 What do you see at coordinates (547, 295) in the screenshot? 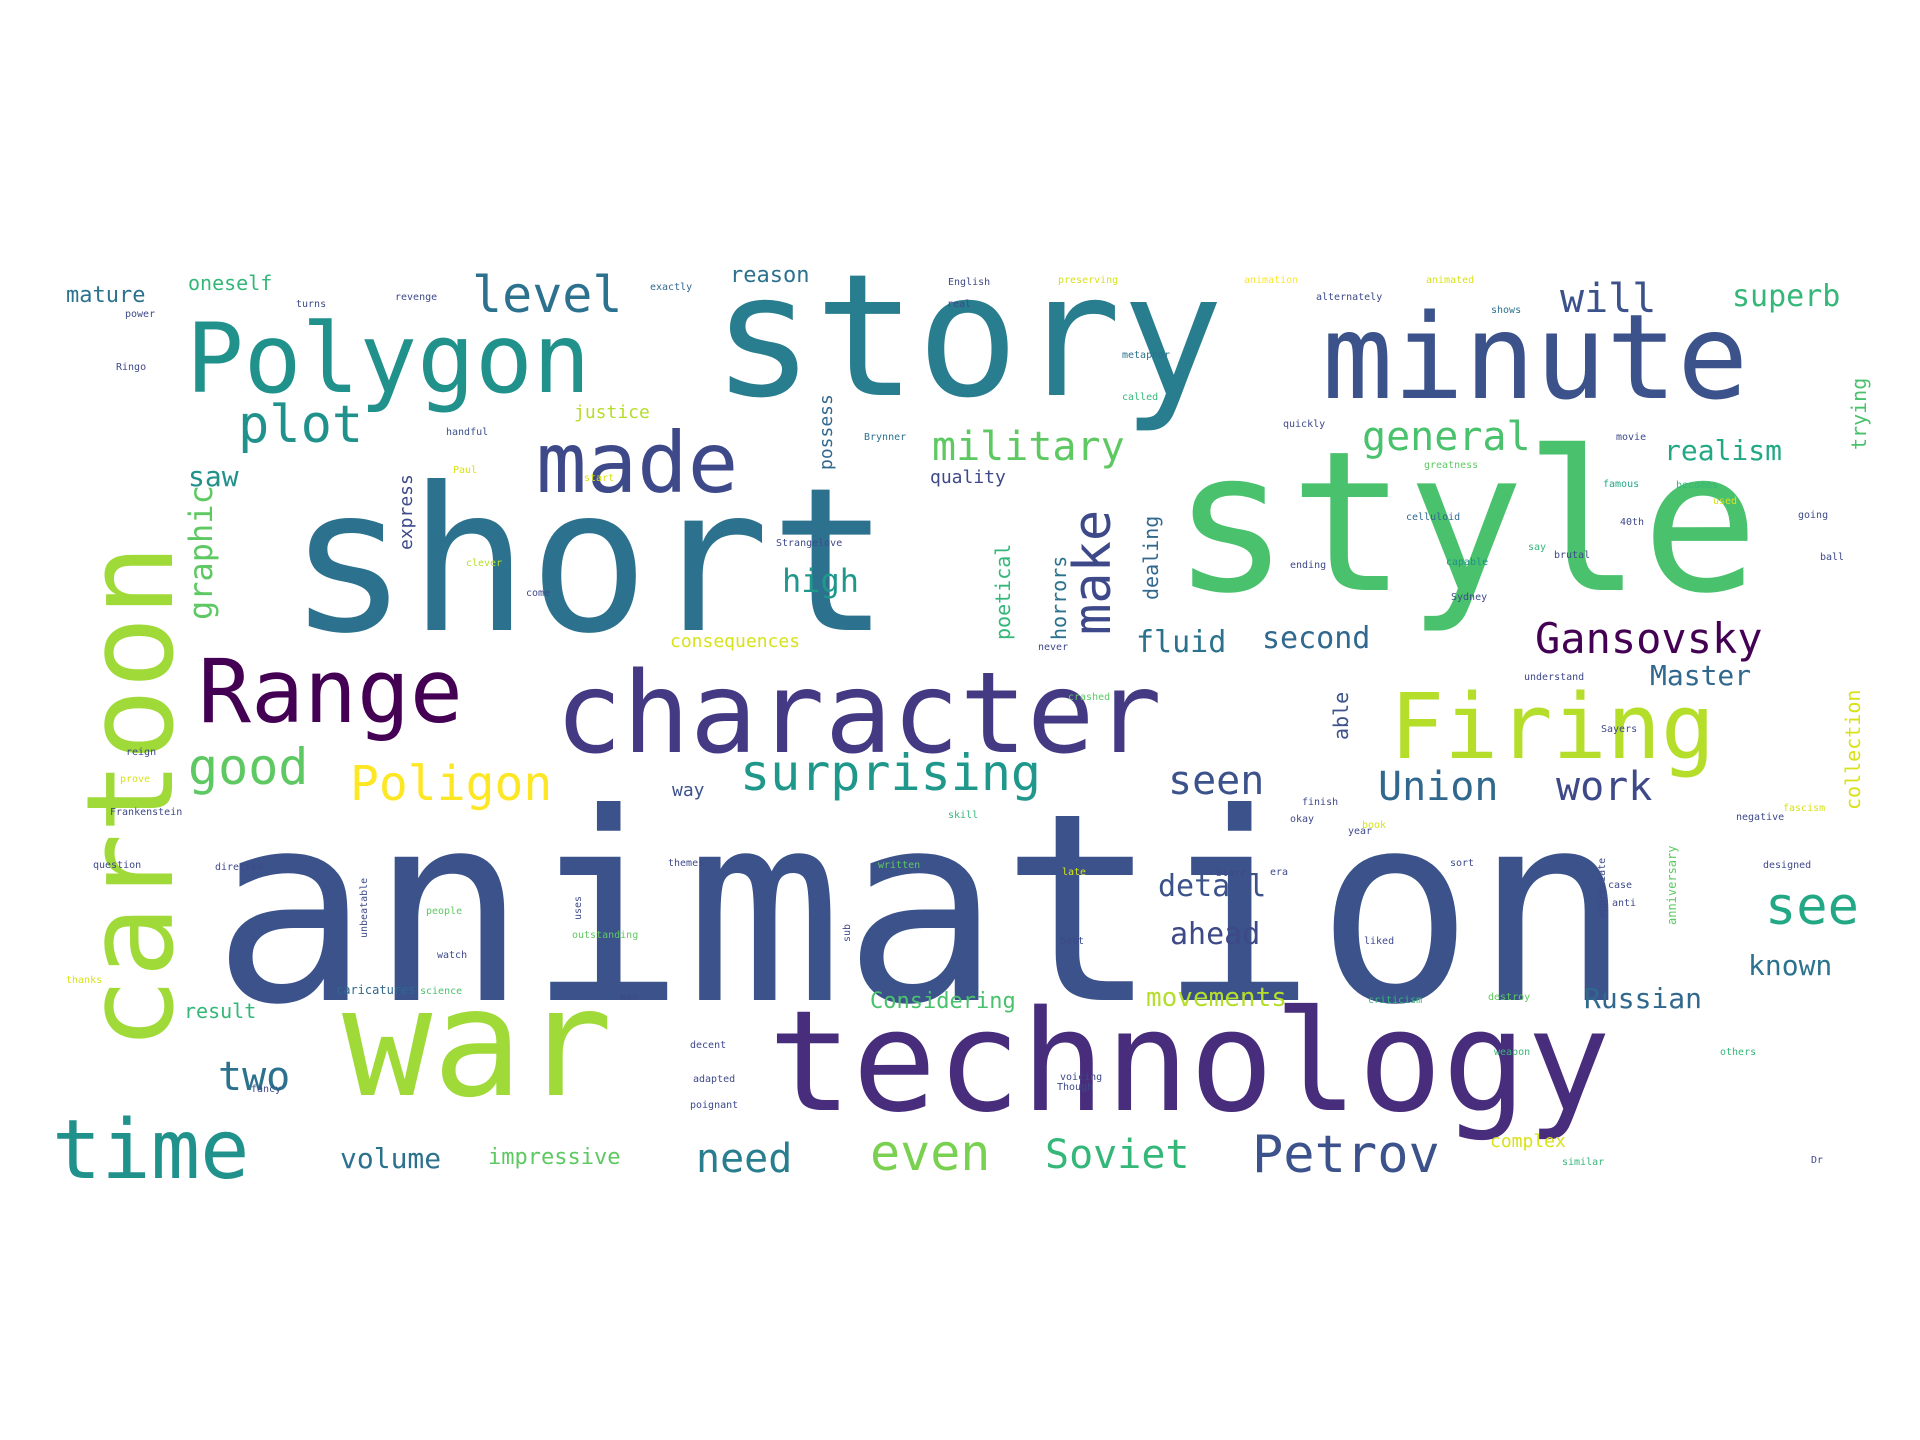
I see `cloud-word: level` at bounding box center [547, 295].